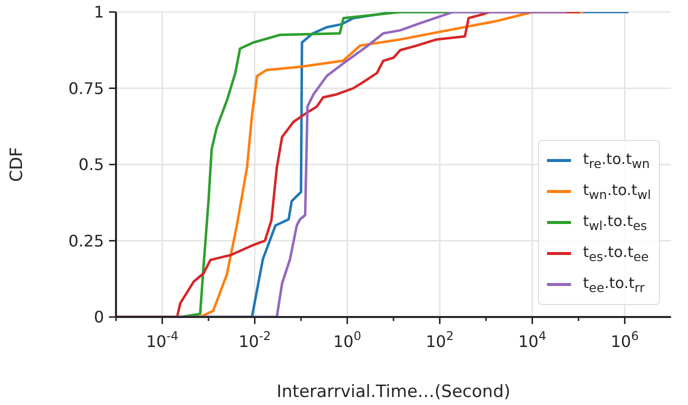 This screenshot has width=688, height=405. Describe the element at coordinates (17, 164) in the screenshot. I see `y-axis-title: CDF` at that location.